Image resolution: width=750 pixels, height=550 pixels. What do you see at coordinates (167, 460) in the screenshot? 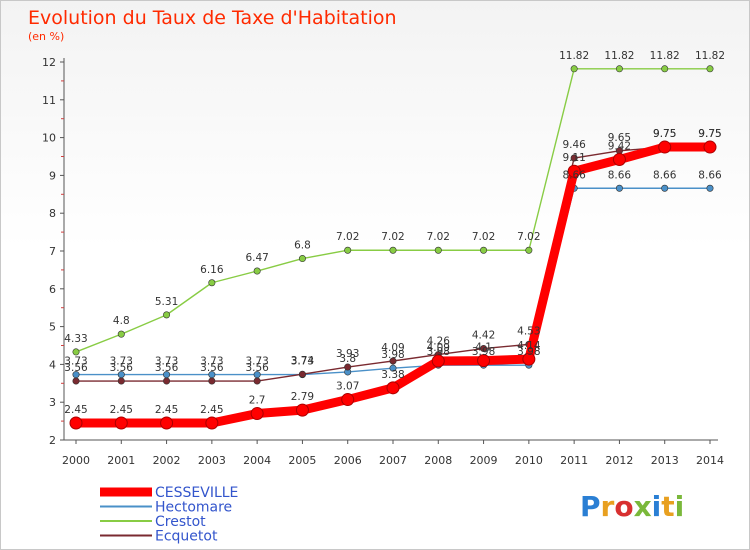
I see `x-tick-label: 2002` at bounding box center [167, 460].